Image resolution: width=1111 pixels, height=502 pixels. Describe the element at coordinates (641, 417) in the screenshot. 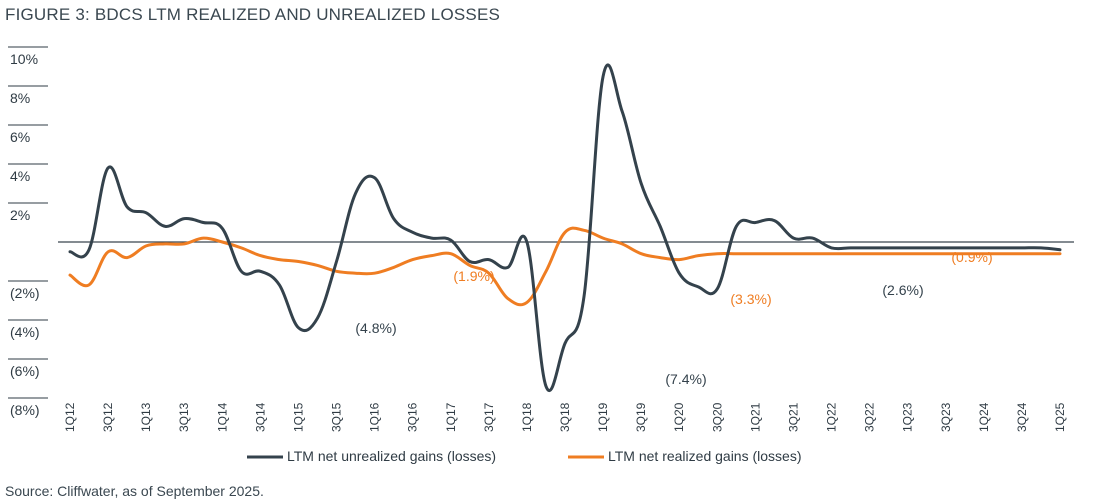

I see `x-tick-label: 3Q19` at that location.